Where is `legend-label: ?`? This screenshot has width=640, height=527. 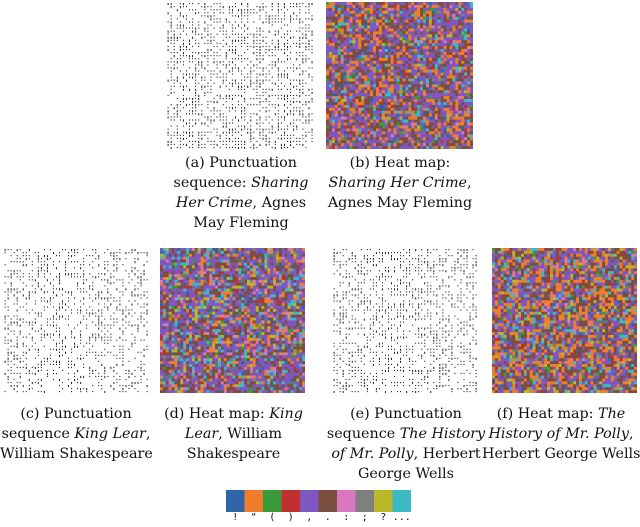
legend-label: ? is located at coordinates (383, 517).